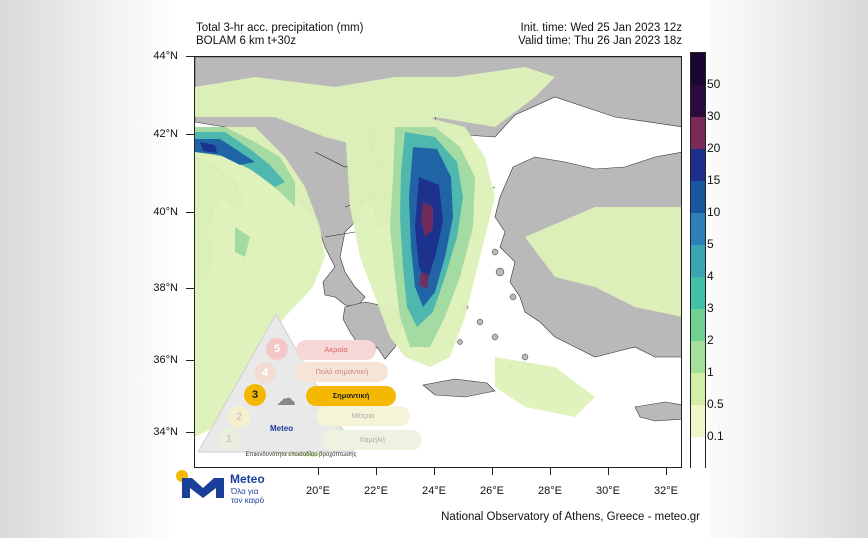 The height and width of the screenshot is (538, 868). I want to click on cyprus-land, so click(657, 411).